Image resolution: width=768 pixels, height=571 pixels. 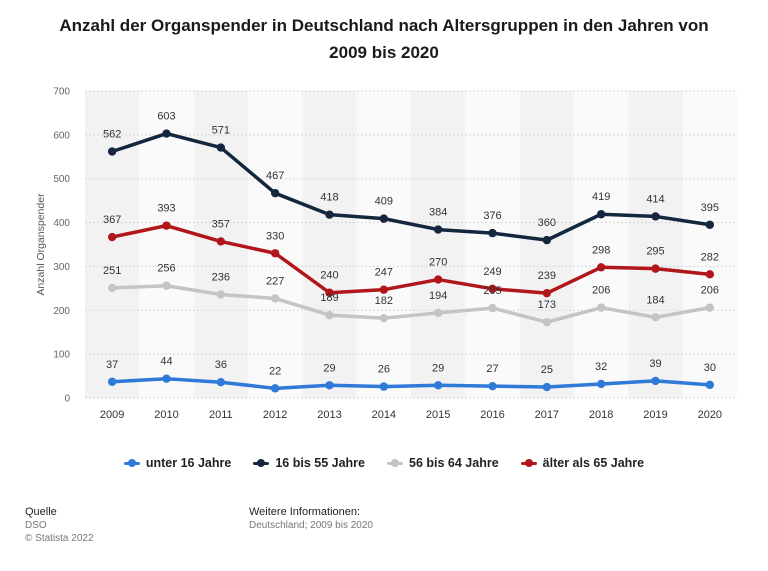 What do you see at coordinates (61, 267) in the screenshot?
I see `y-tick-label: 300` at bounding box center [61, 267].